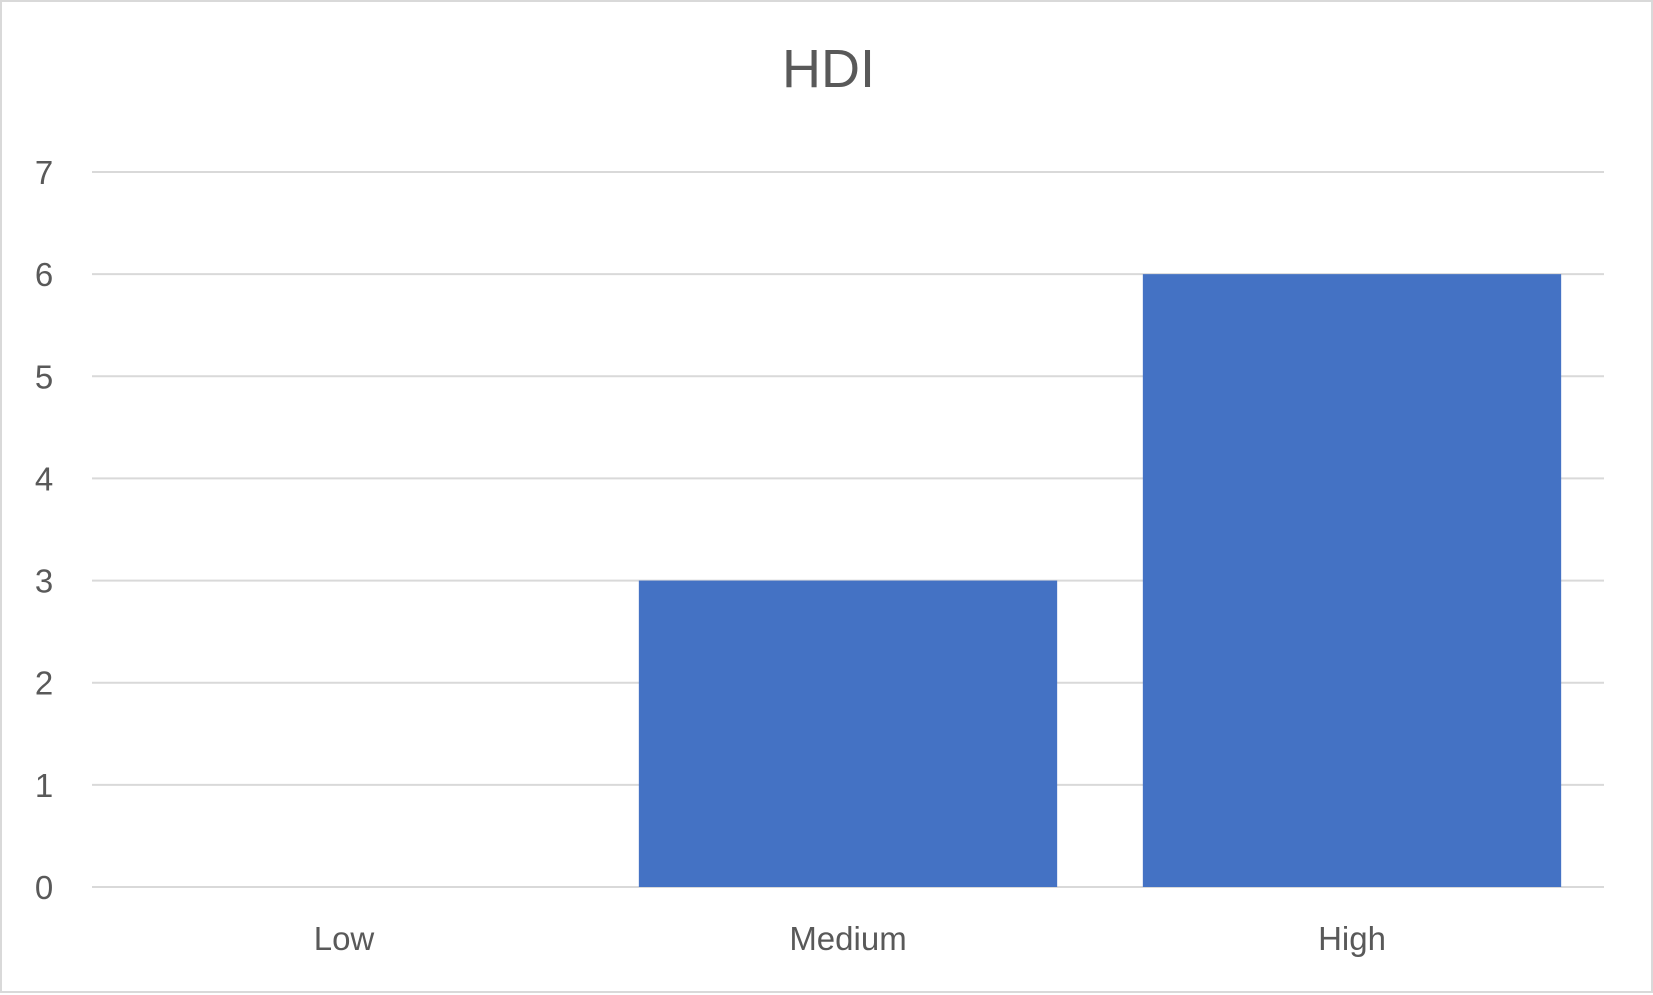 This screenshot has width=1653, height=995. I want to click on y-tick-label: 1, so click(44, 785).